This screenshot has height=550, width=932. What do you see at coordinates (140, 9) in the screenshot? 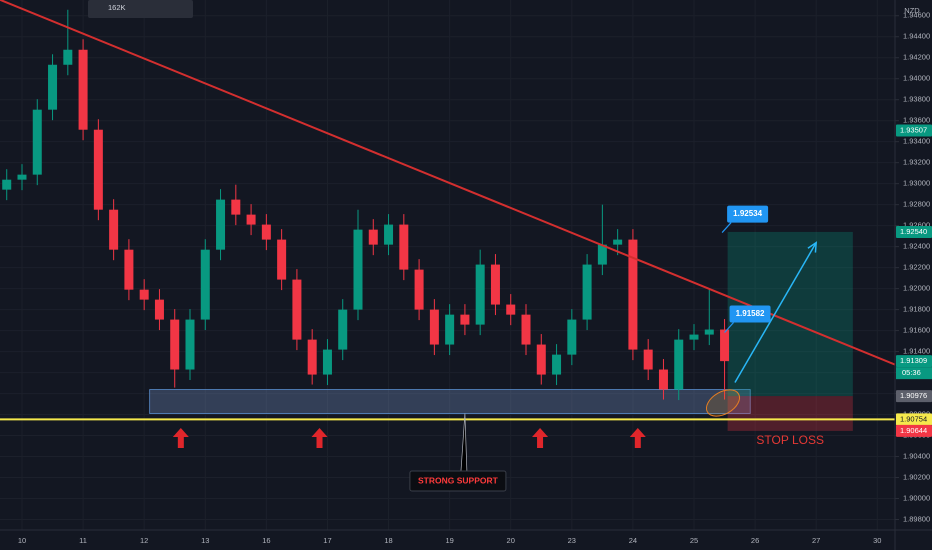
I see `indicator-box` at bounding box center [140, 9].